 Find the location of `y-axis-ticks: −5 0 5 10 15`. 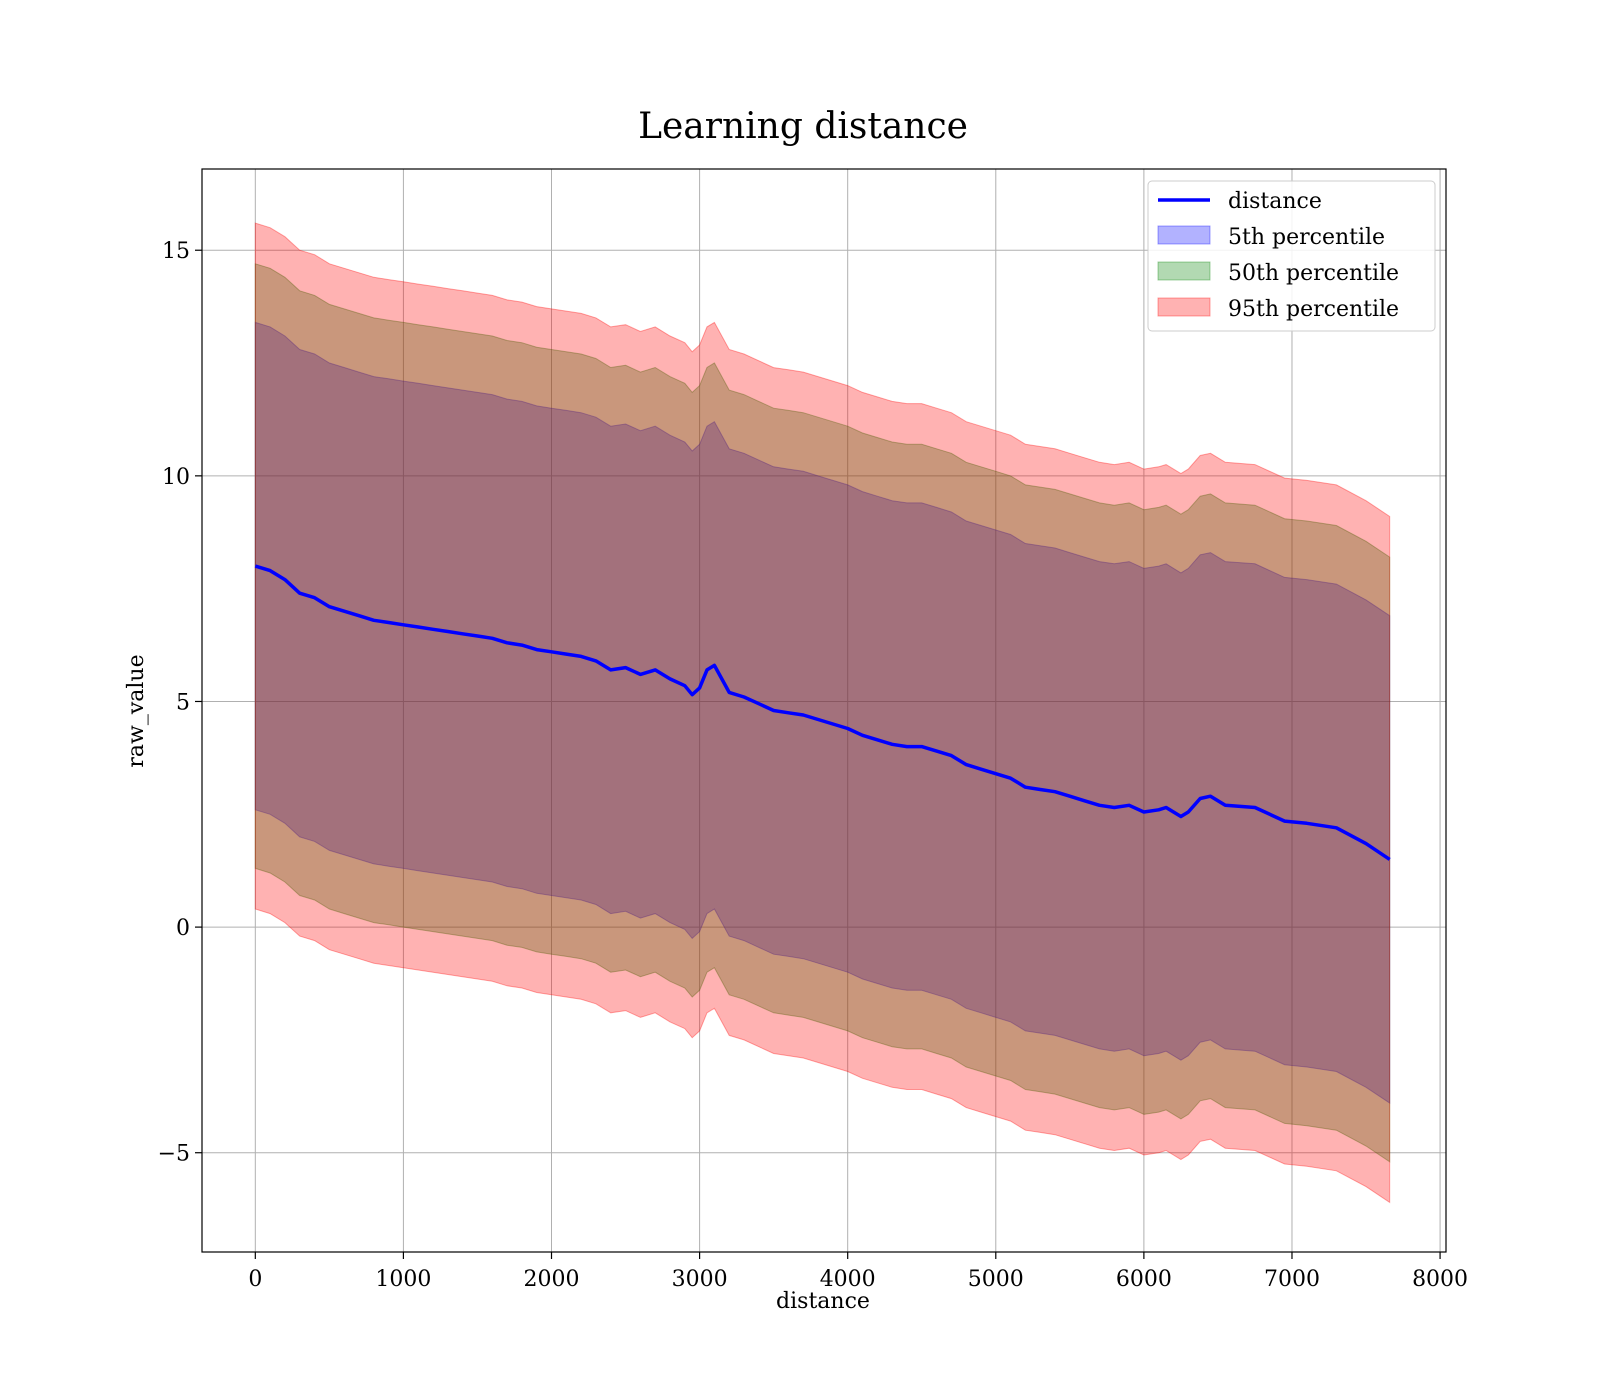

y-axis-ticks: −5 0 5 10 15 is located at coordinates (180, 703).